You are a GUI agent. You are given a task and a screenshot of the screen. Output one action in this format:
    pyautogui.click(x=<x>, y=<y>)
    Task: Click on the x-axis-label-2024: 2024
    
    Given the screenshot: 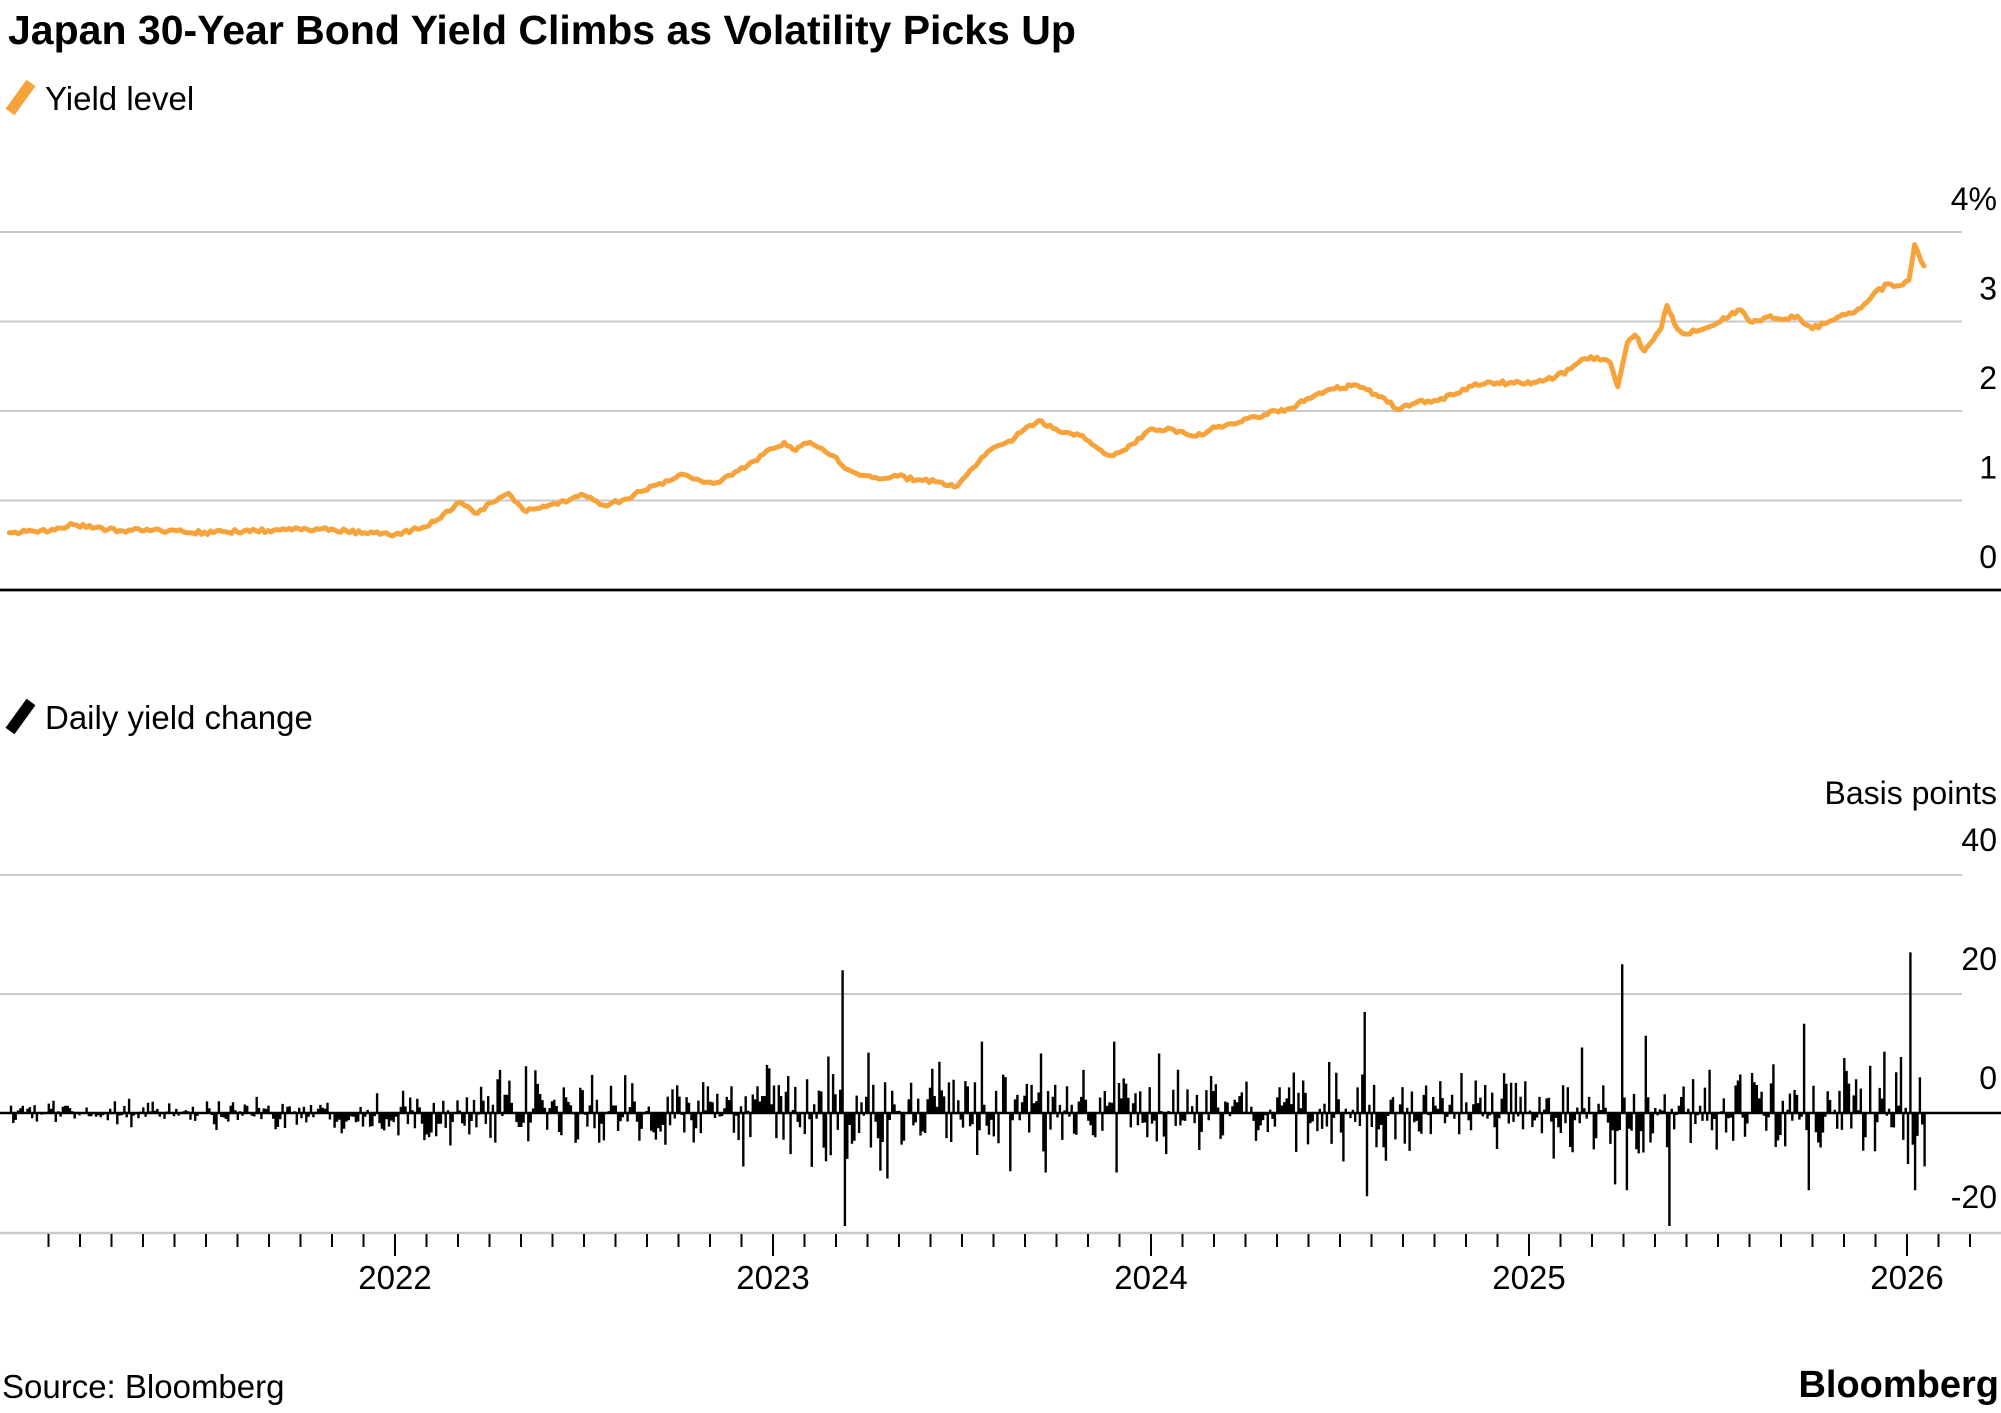 What is the action you would take?
    pyautogui.click(x=1150, y=1277)
    